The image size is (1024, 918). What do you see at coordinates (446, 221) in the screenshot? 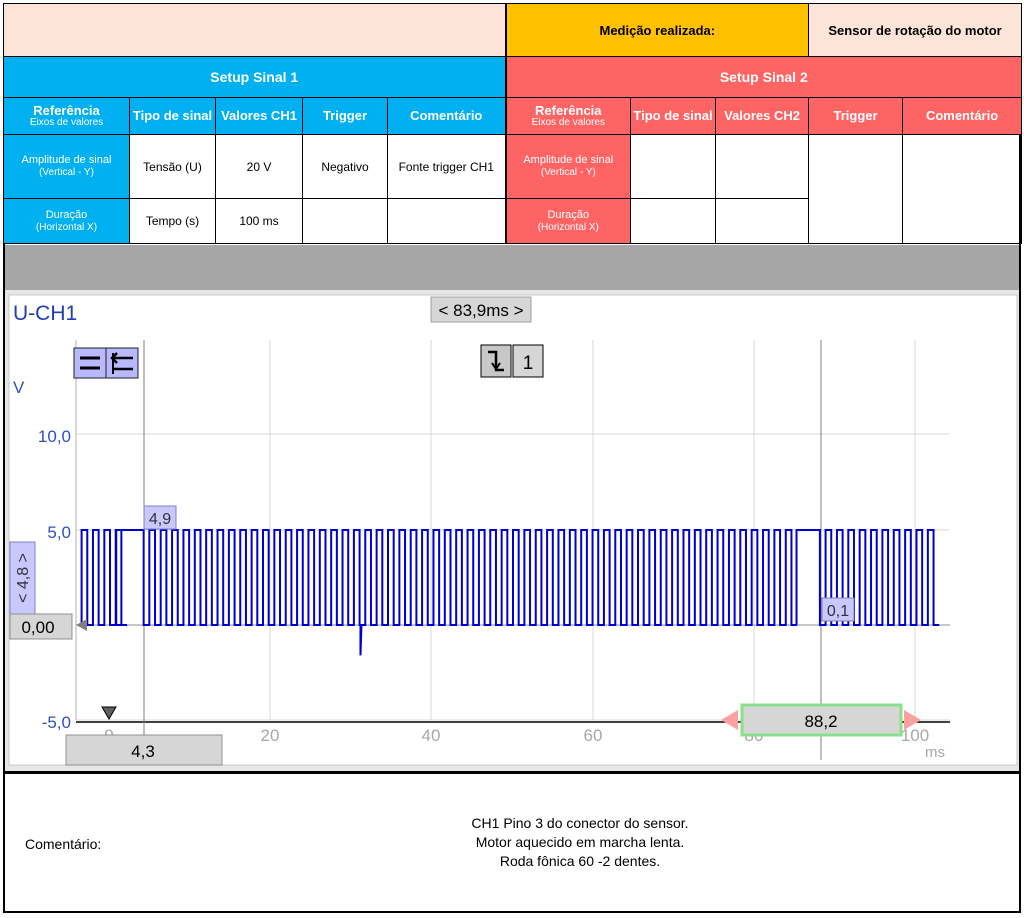
I see `setup1-duration-comment` at bounding box center [446, 221].